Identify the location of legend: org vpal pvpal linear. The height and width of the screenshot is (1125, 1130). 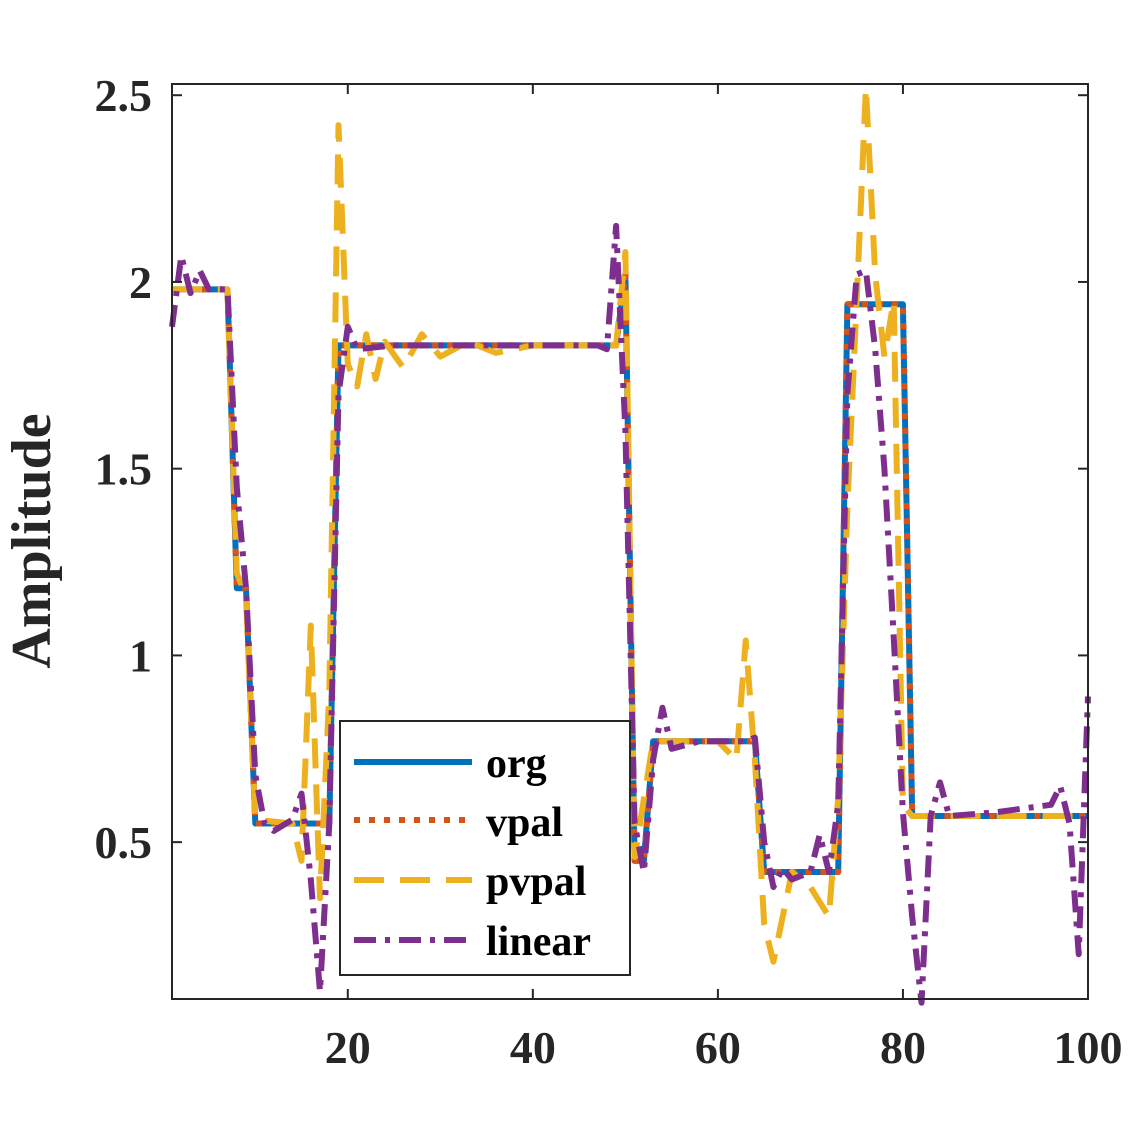
(485, 848).